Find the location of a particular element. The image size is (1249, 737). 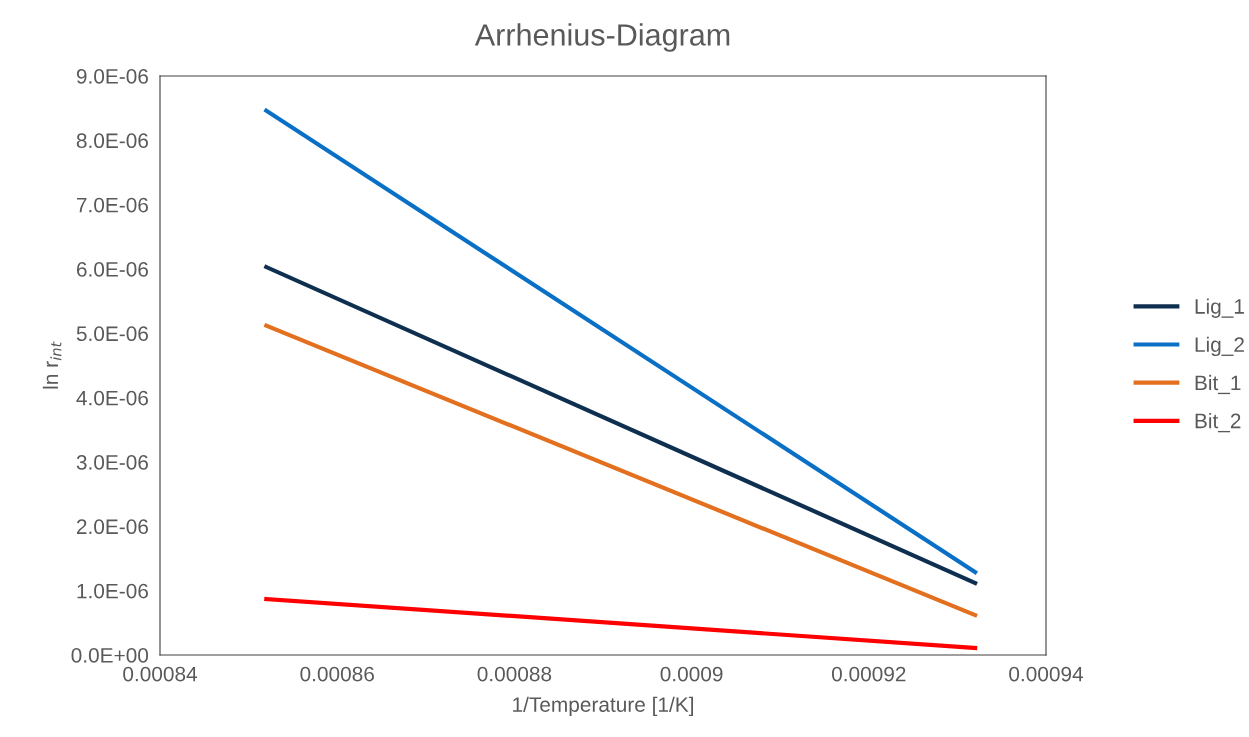

y-tick-label: 6.0E-06 is located at coordinates (112, 269).